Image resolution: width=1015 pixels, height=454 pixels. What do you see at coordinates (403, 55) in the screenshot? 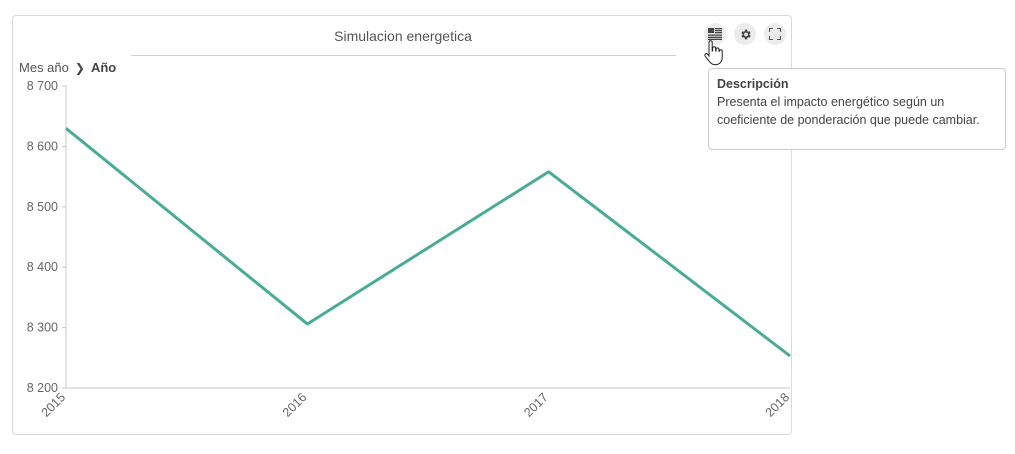
I see `title-divider` at bounding box center [403, 55].